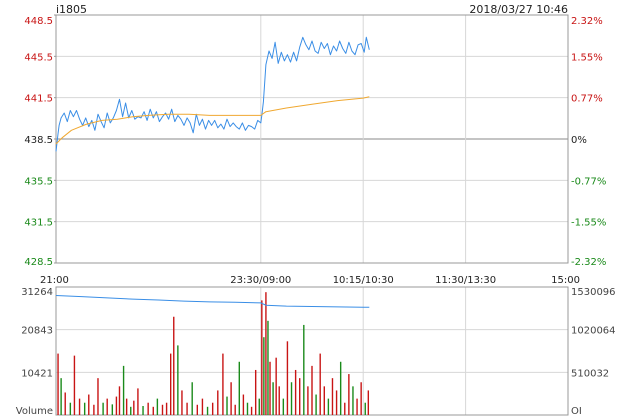 The width and height of the screenshot is (620, 420). Describe the element at coordinates (38, 181) in the screenshot. I see `price-tick-label: 435.5` at that location.